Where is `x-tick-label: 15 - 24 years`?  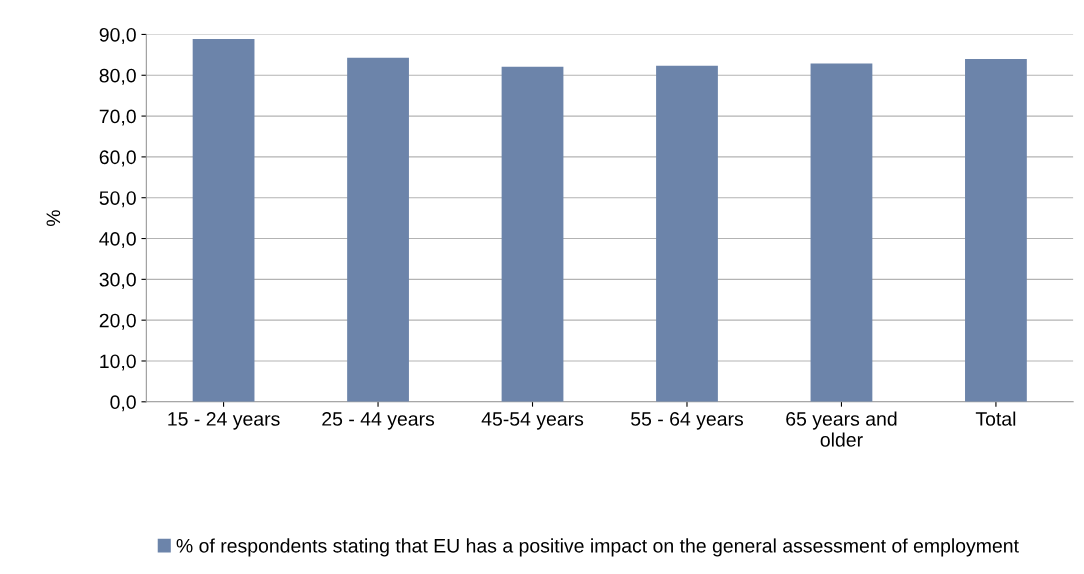 x-tick-label: 15 - 24 years is located at coordinates (224, 421).